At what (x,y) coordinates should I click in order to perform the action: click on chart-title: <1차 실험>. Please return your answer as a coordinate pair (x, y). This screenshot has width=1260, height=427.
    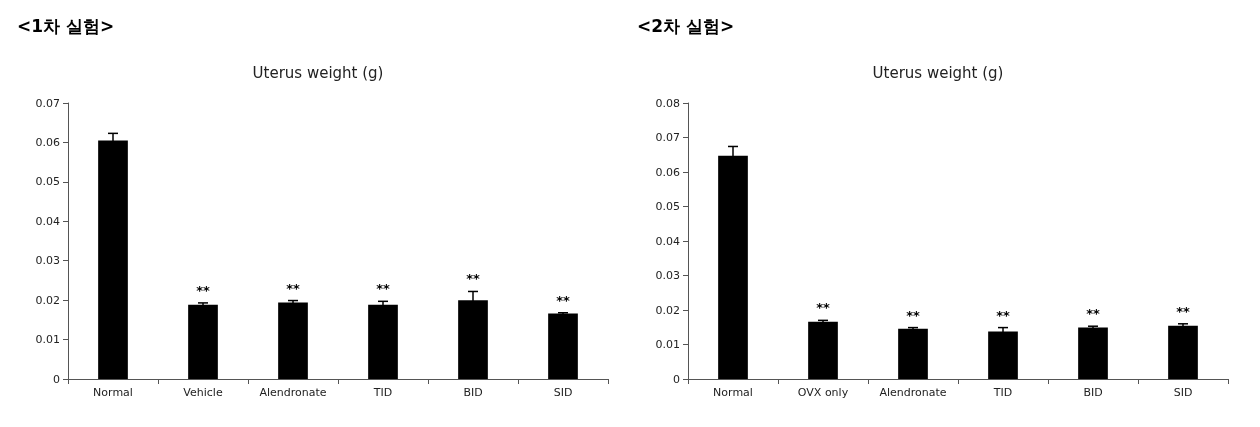
    Looking at the image, I should click on (66, 25).